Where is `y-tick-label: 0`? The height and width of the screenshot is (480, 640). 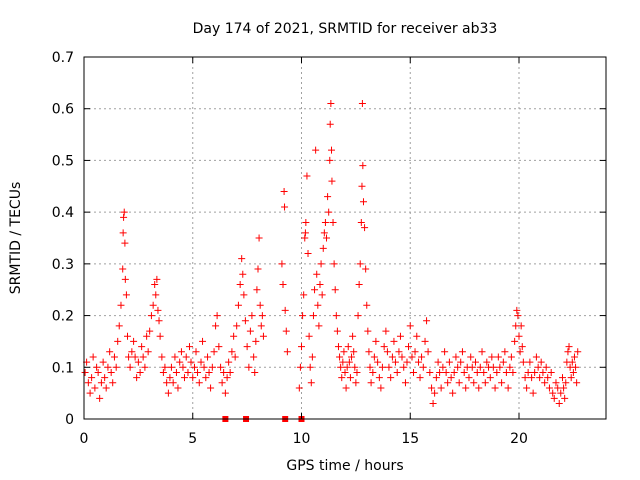 y-tick-label: 0 is located at coordinates (69, 420).